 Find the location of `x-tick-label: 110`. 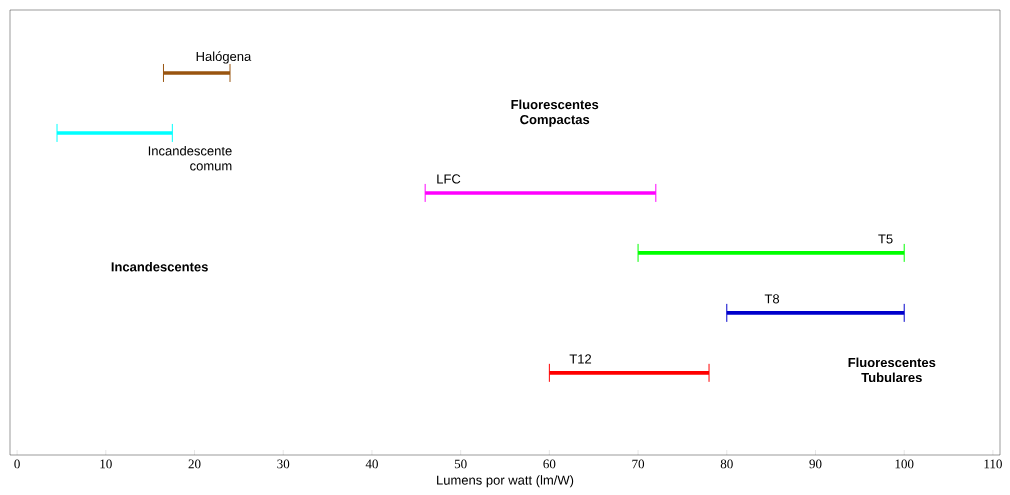

x-tick-label: 110 is located at coordinates (993, 464).